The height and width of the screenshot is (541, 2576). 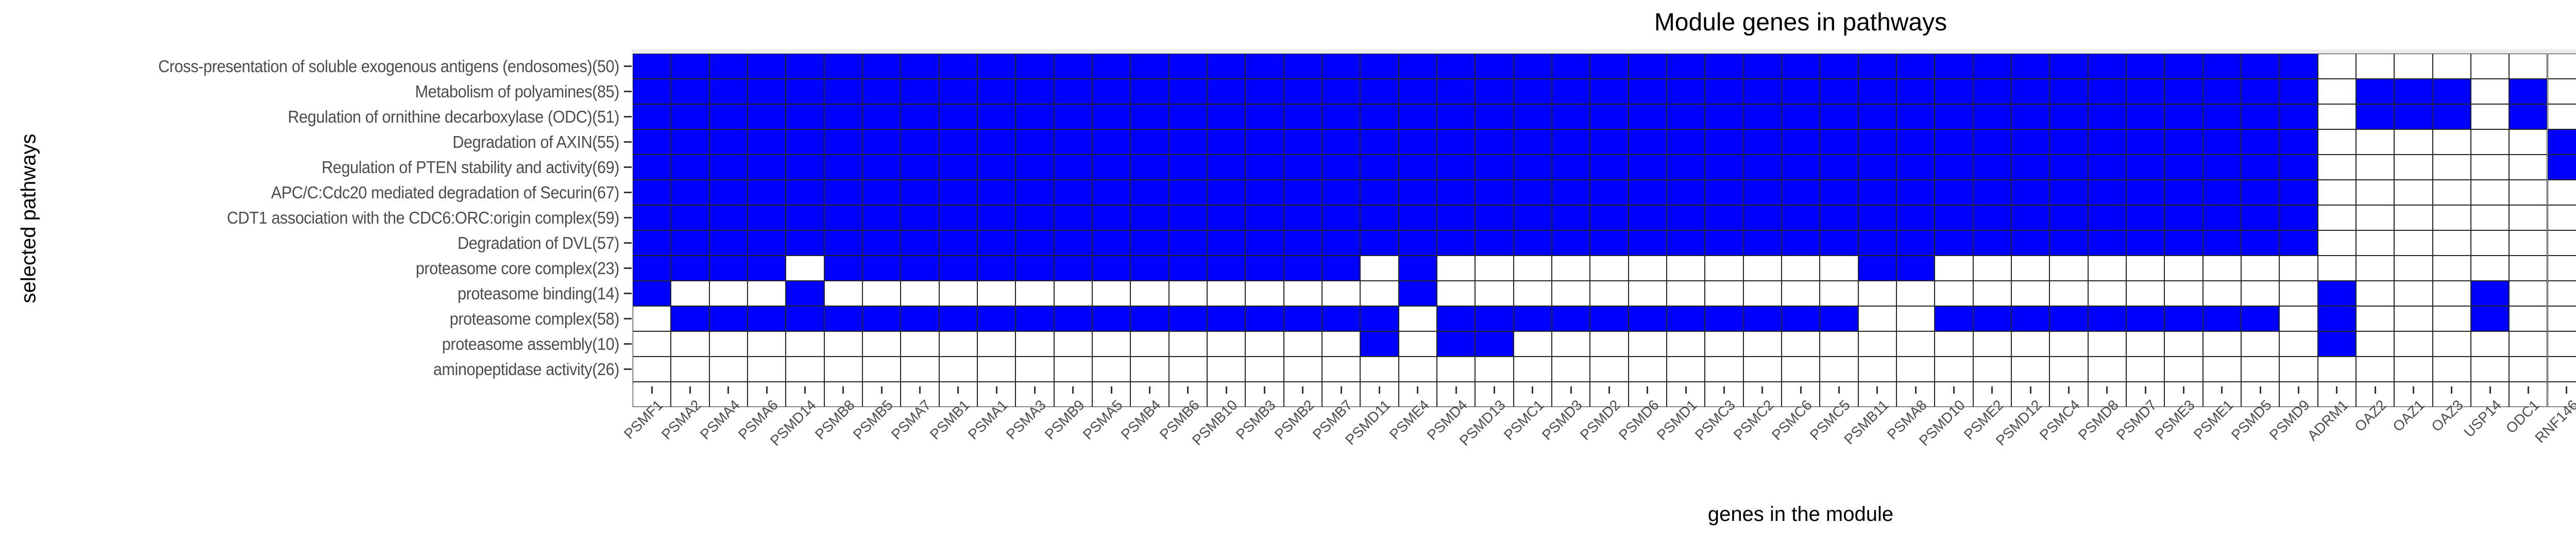 I want to click on y-axis-label: Degradation of AXIN(55), so click(x=535, y=141).